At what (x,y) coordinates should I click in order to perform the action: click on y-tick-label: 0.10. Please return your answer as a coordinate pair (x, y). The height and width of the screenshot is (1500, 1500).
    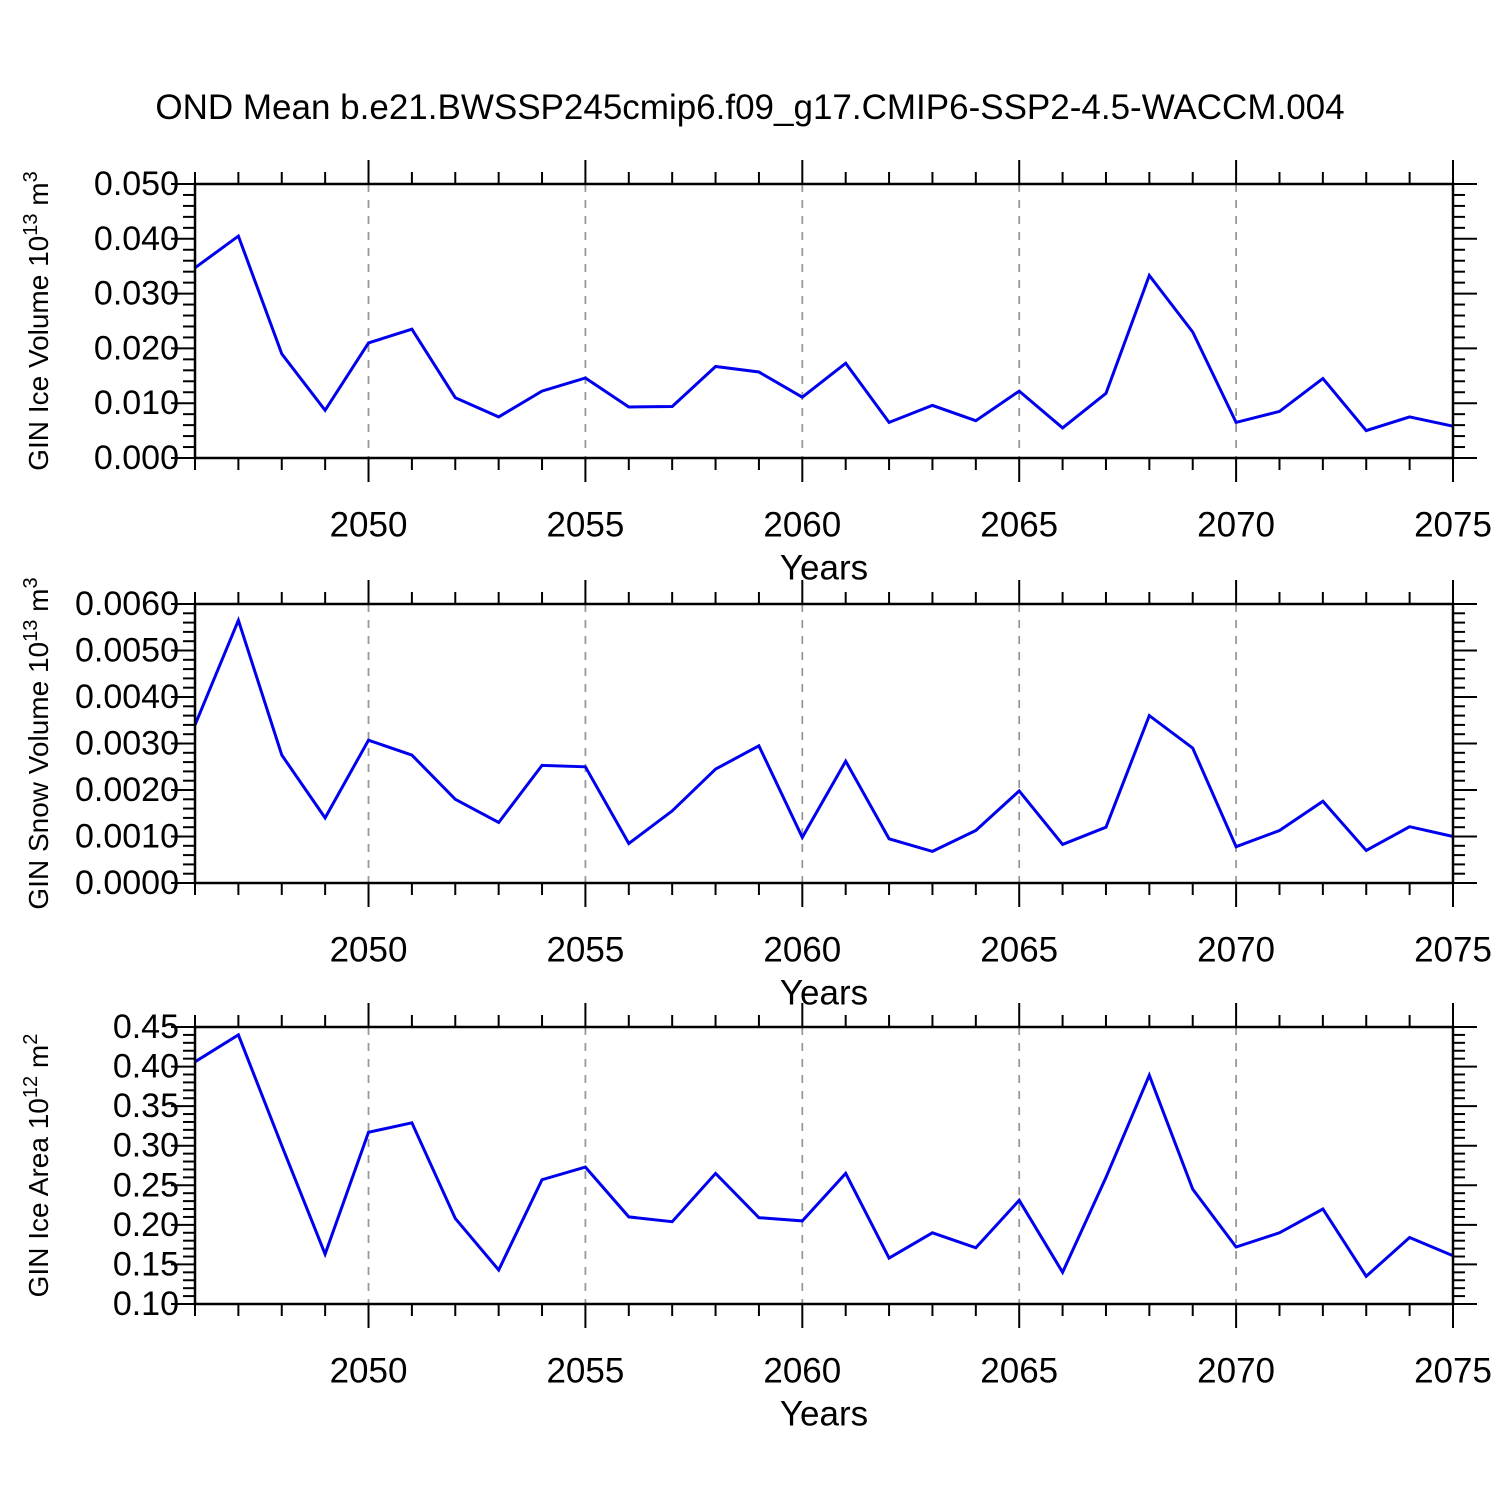
    Looking at the image, I should click on (146, 1304).